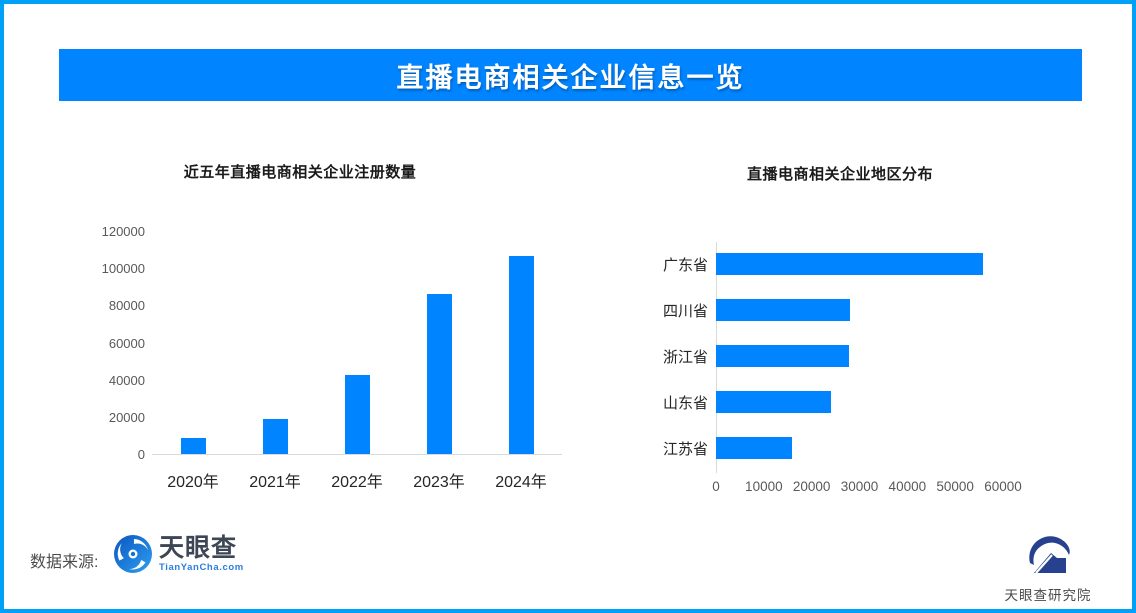 The width and height of the screenshot is (1136, 613). I want to click on x-tick-label: 40000, so click(907, 486).